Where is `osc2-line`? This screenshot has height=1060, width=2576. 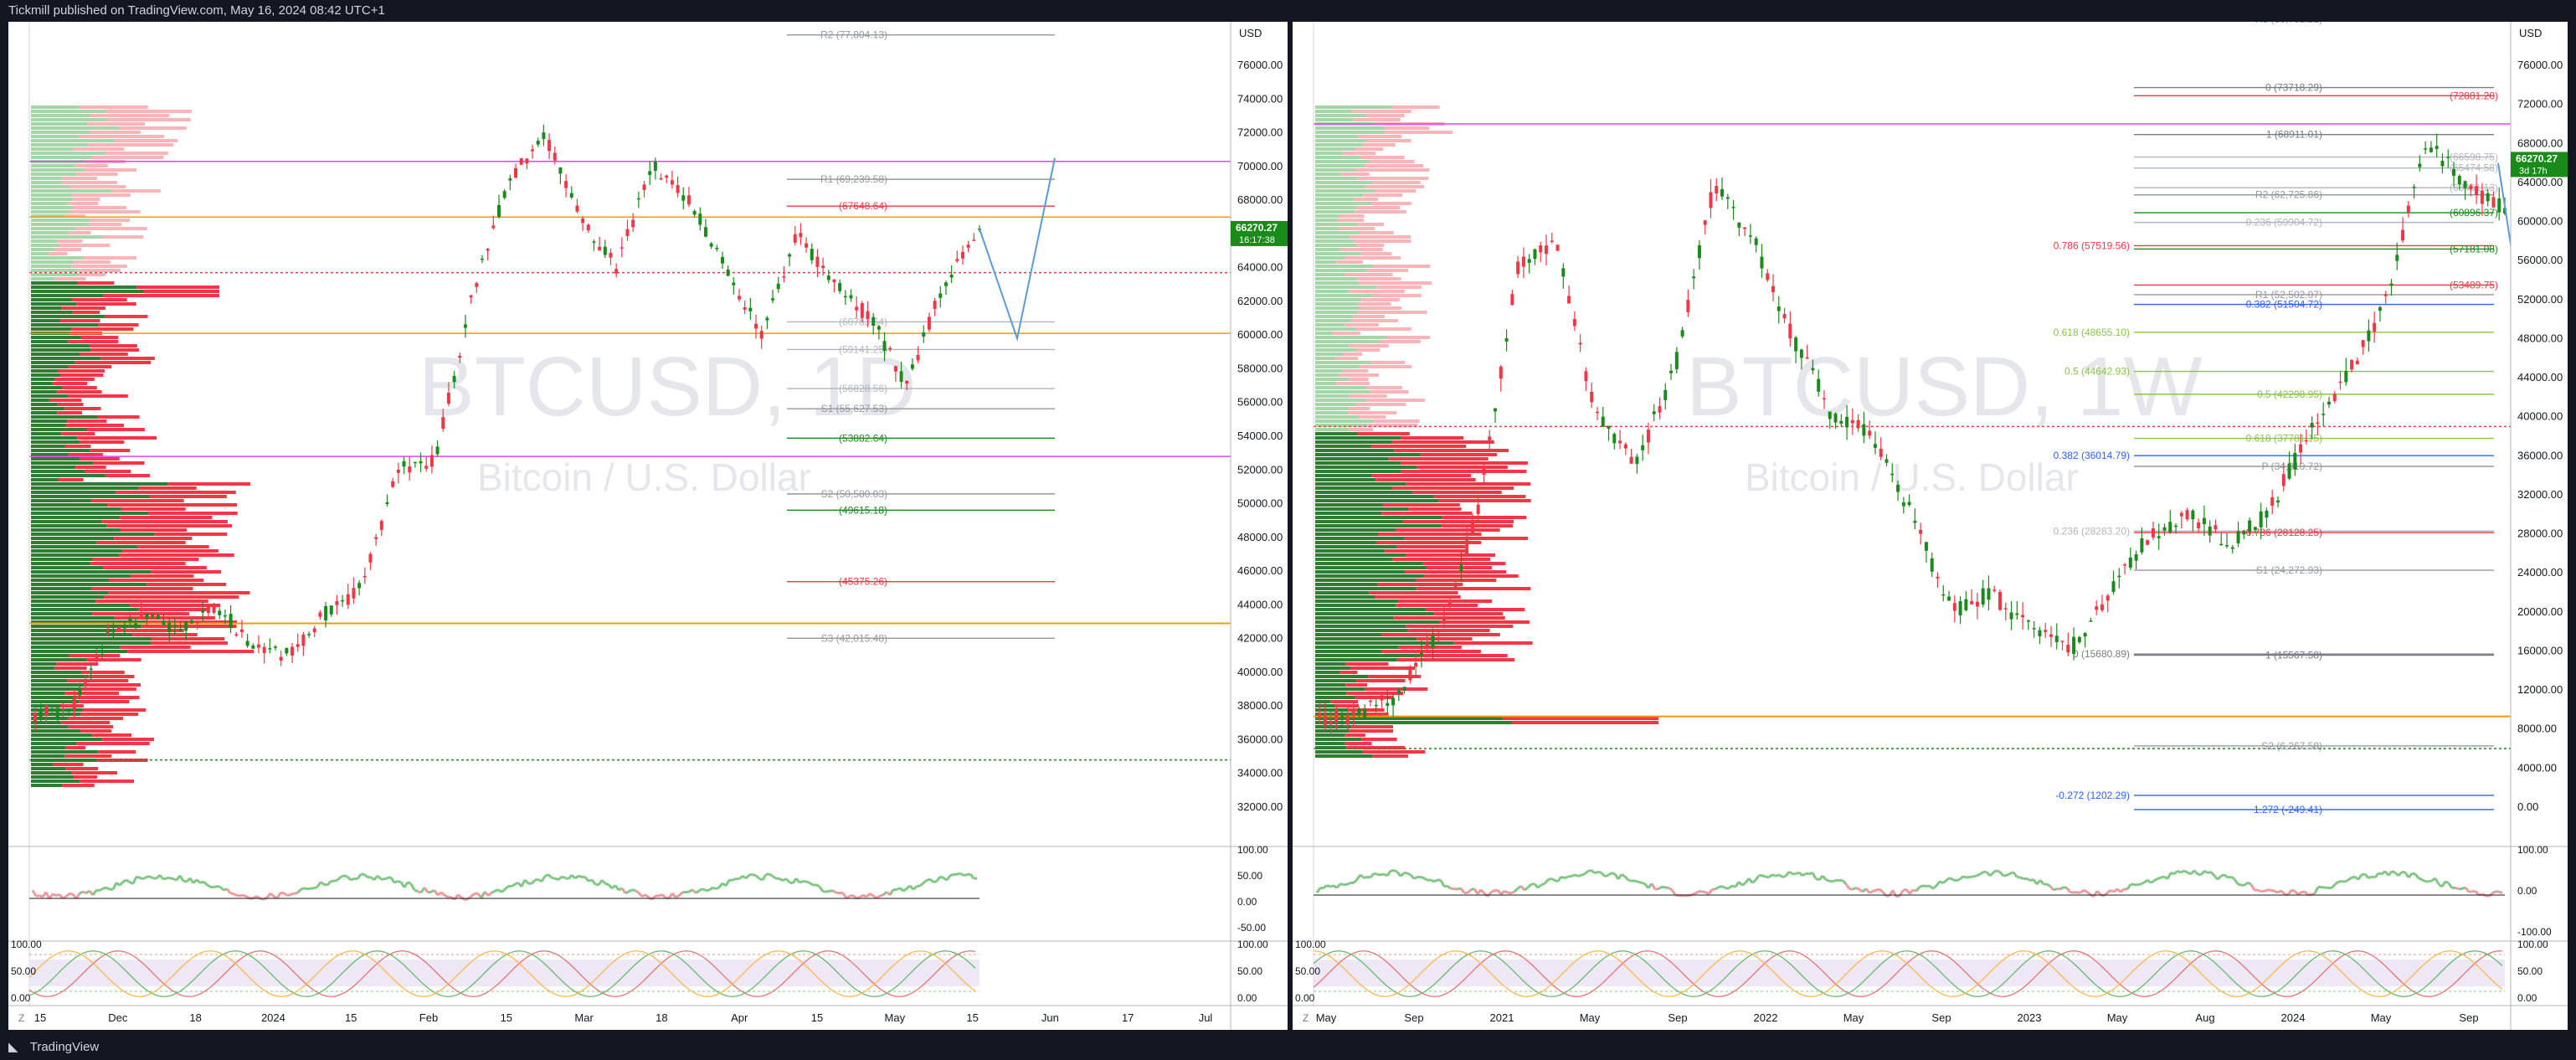 osc2-line is located at coordinates (502, 973).